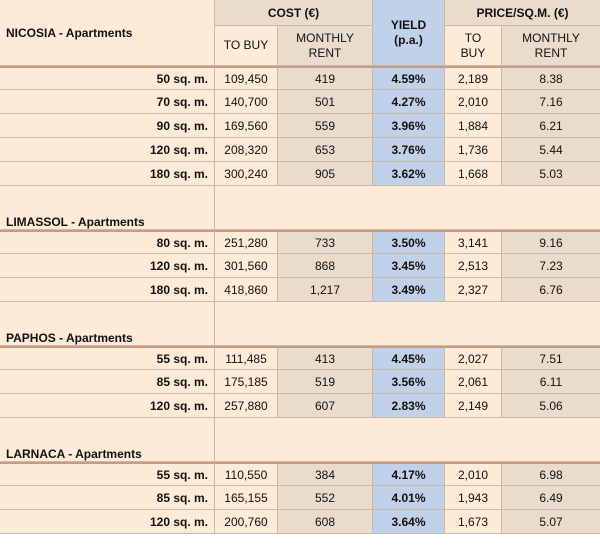 This screenshot has height=553, width=600. Describe the element at coordinates (551, 382) in the screenshot. I see `price-monthly-rent-cell: 6.11` at that location.